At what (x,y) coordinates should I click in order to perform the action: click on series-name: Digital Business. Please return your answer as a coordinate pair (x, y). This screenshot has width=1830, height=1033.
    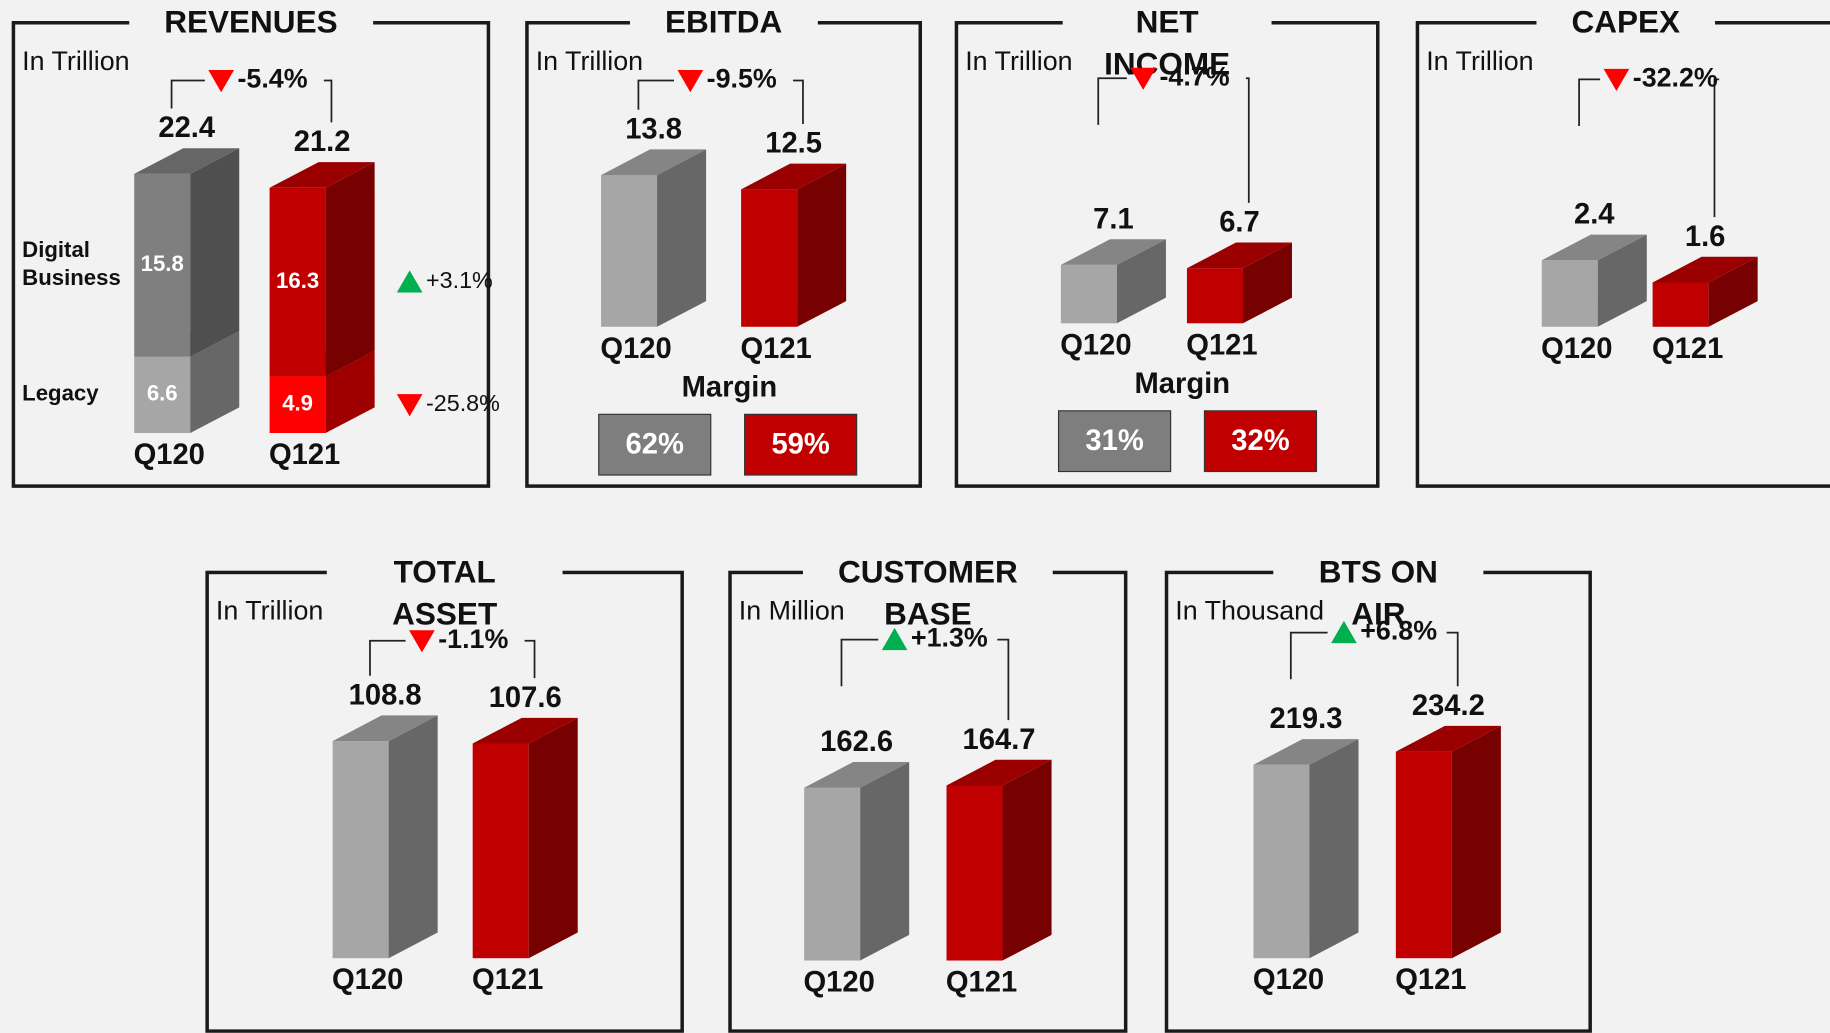
    Looking at the image, I should click on (71, 264).